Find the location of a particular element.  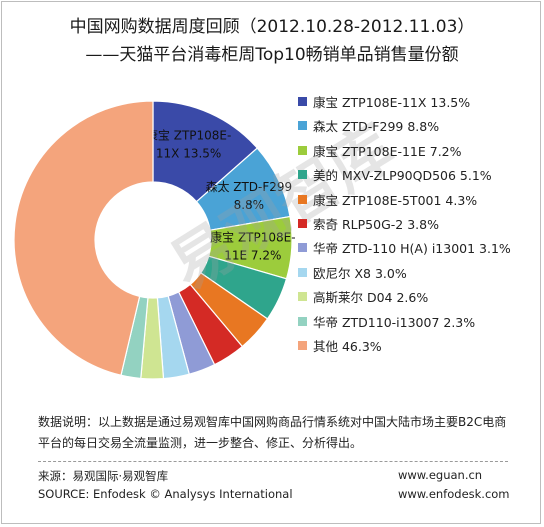

legend-label-2: 森太 ZTD-F299 8.8% is located at coordinates (376, 127).